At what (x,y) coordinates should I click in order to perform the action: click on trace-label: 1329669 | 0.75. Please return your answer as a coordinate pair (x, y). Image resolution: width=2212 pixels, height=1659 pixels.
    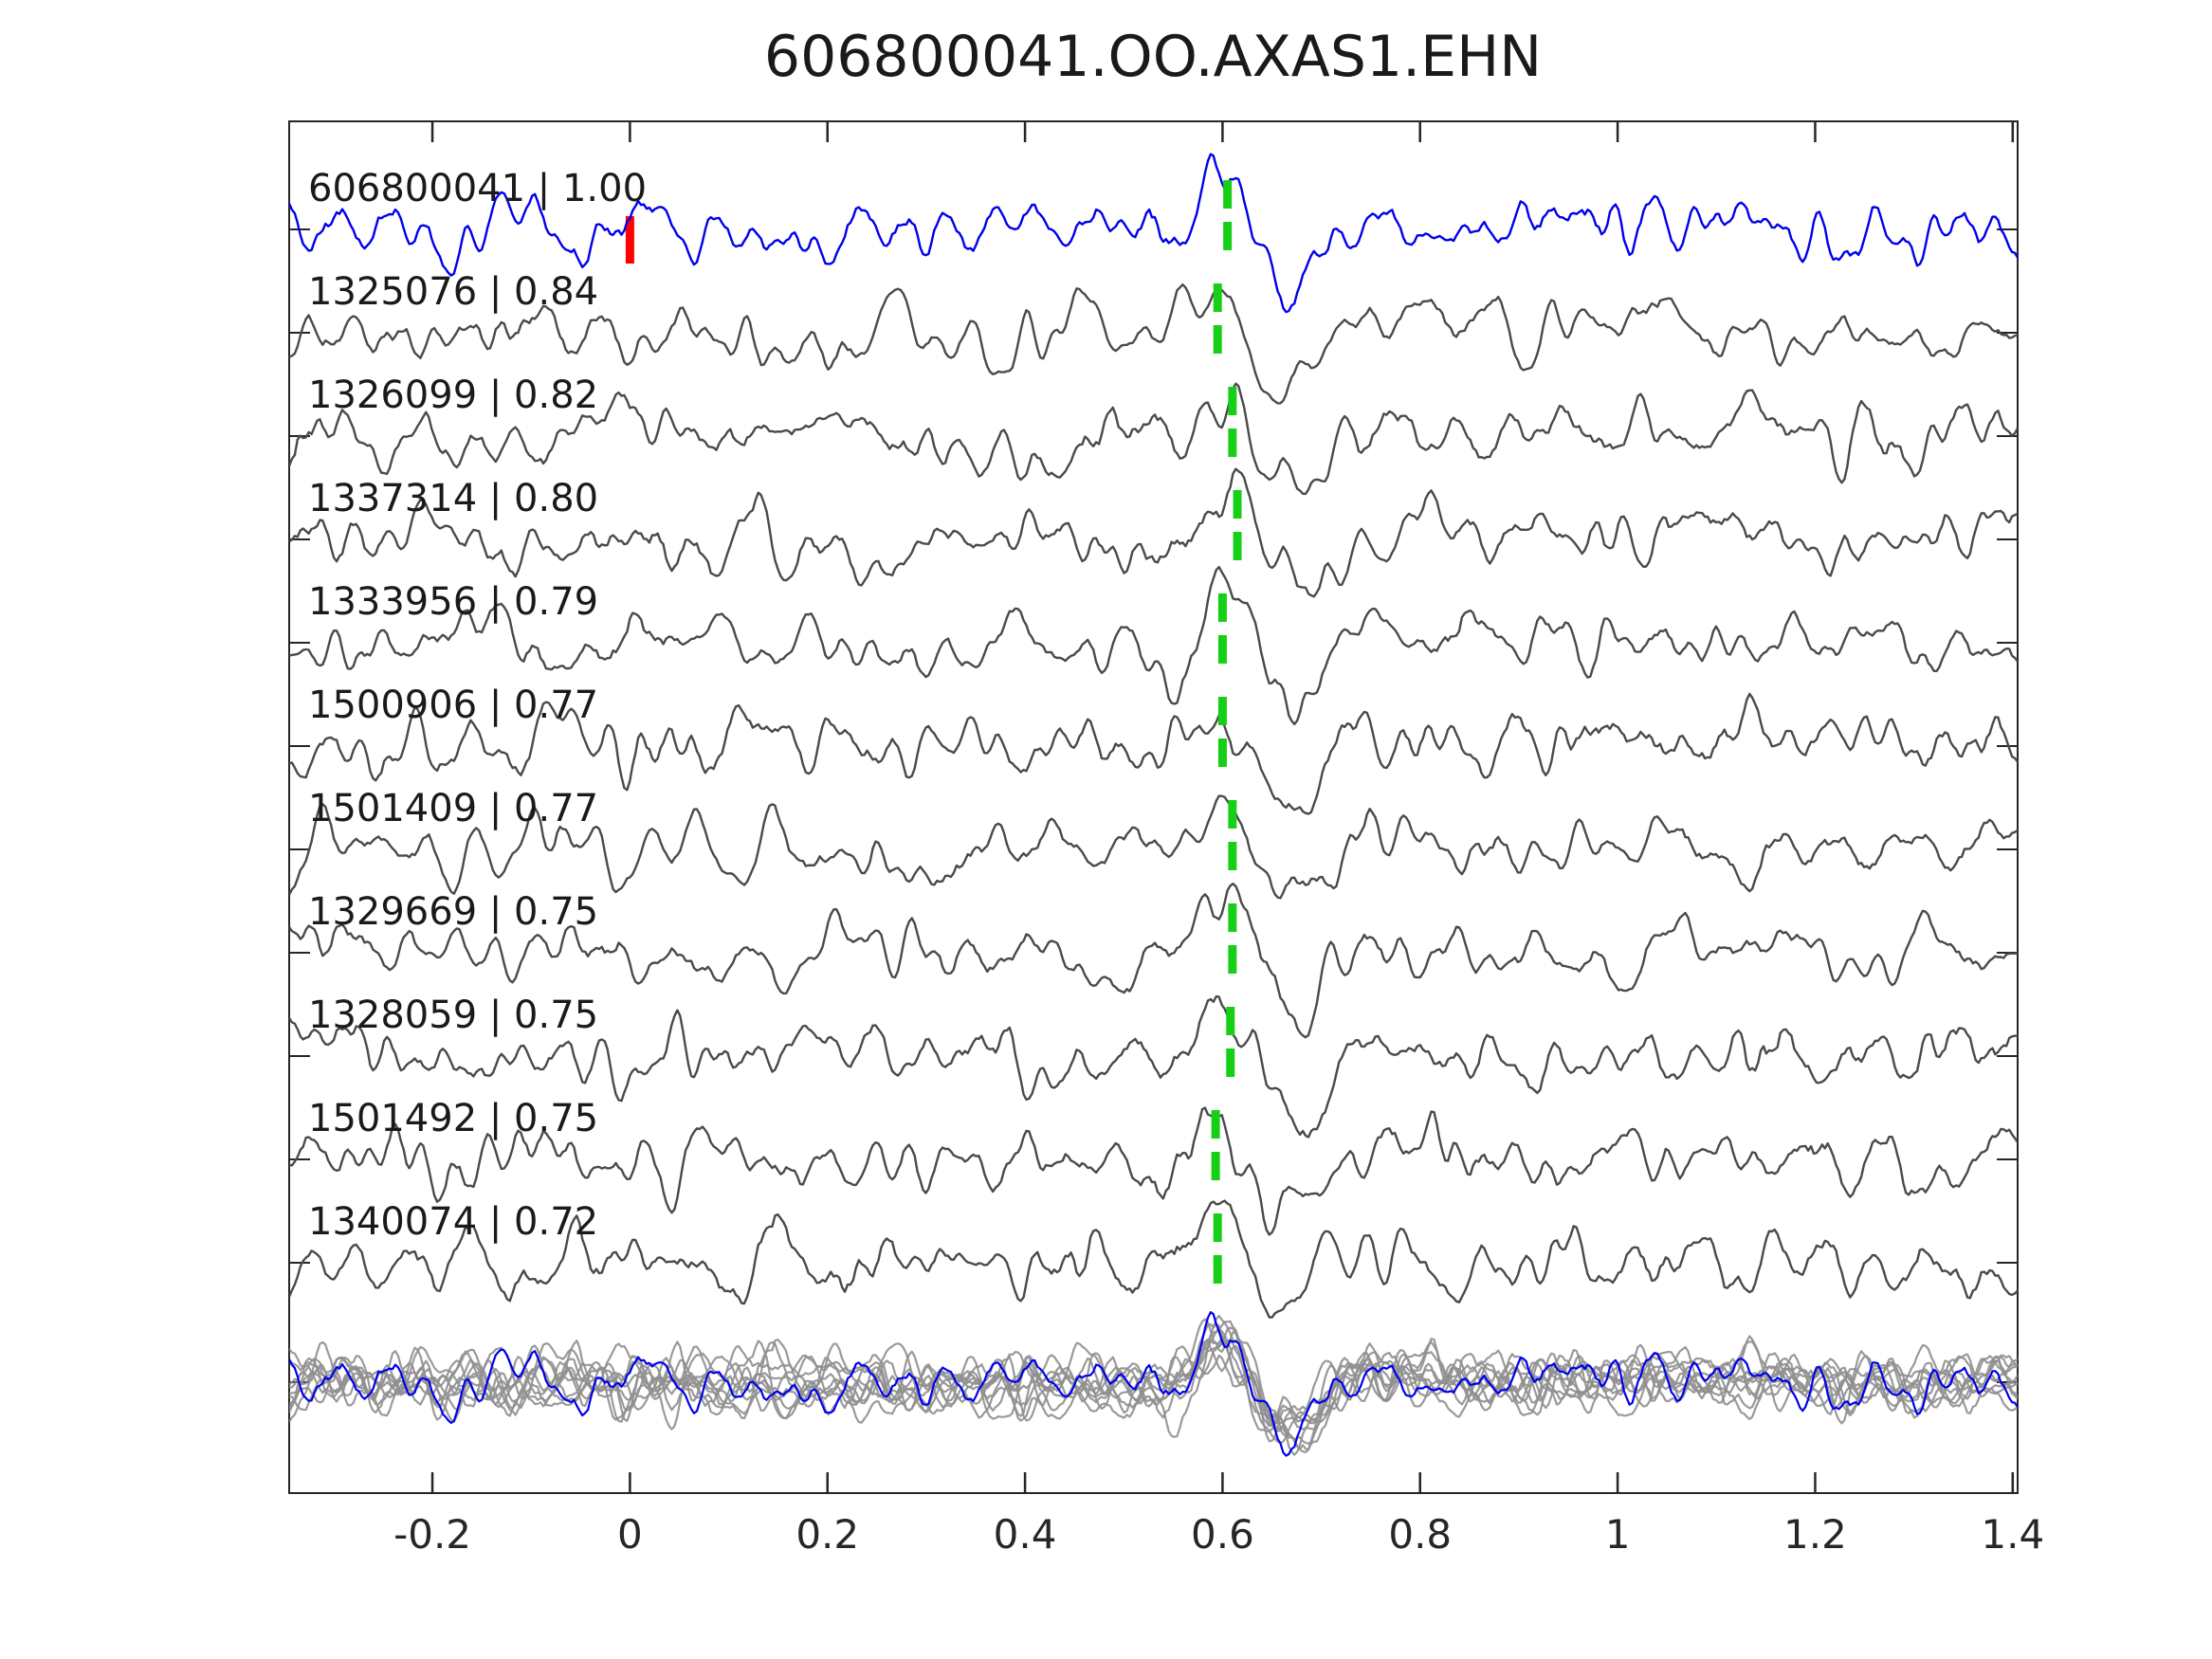
    Looking at the image, I should click on (453, 912).